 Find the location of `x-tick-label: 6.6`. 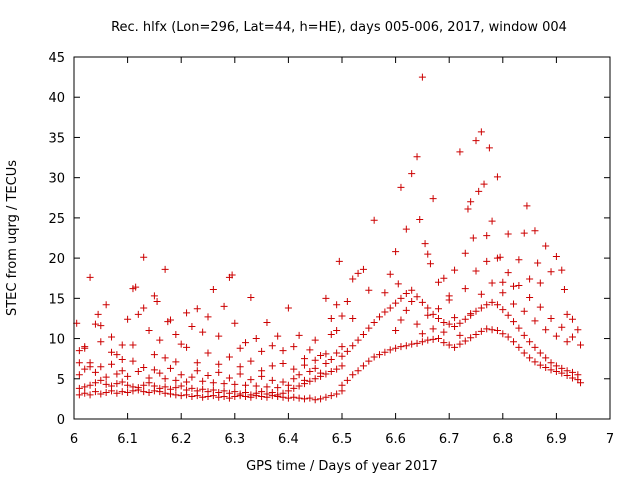

x-tick-label: 6.6 is located at coordinates (395, 439).